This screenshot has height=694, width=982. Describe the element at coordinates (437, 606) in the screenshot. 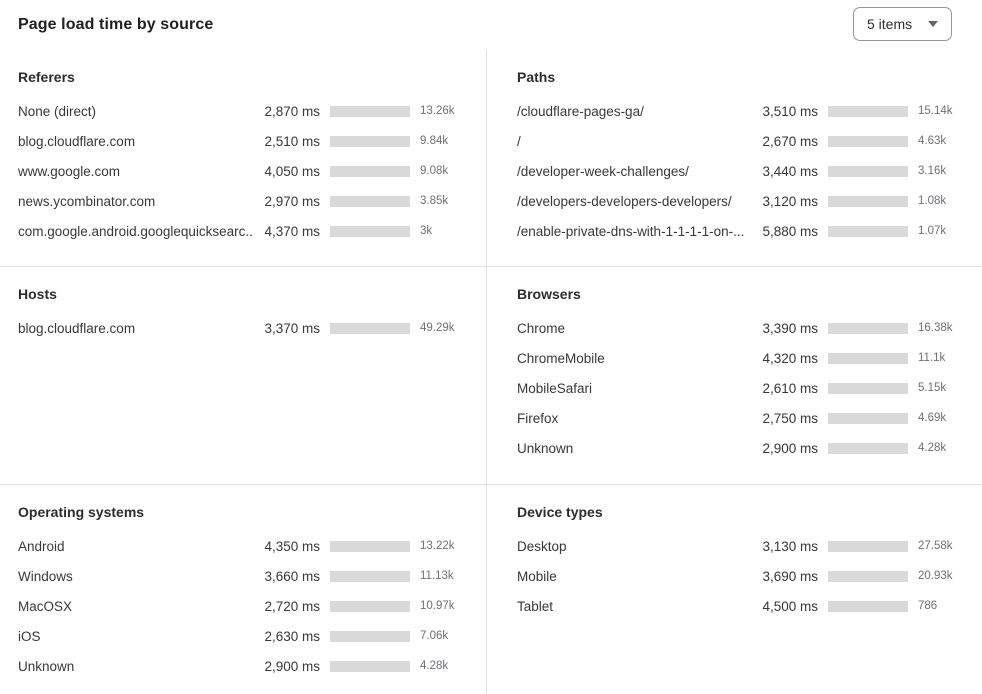

I see `row-count: 10.97k` at that location.